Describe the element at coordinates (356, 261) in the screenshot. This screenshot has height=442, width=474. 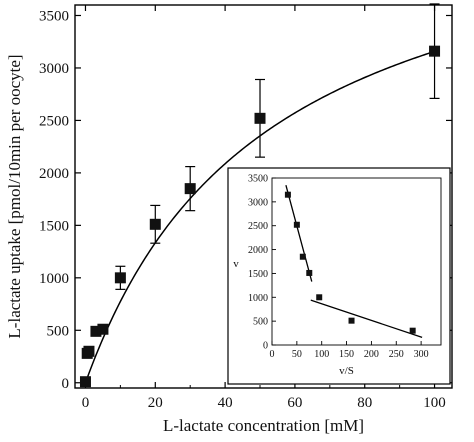
I see `inset-plot-frame` at that location.